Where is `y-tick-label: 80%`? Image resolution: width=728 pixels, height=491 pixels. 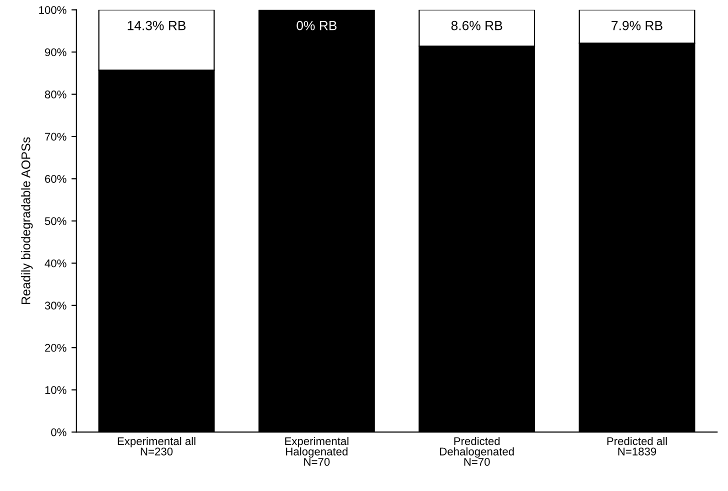
y-tick-label: 80% is located at coordinates (55, 94).